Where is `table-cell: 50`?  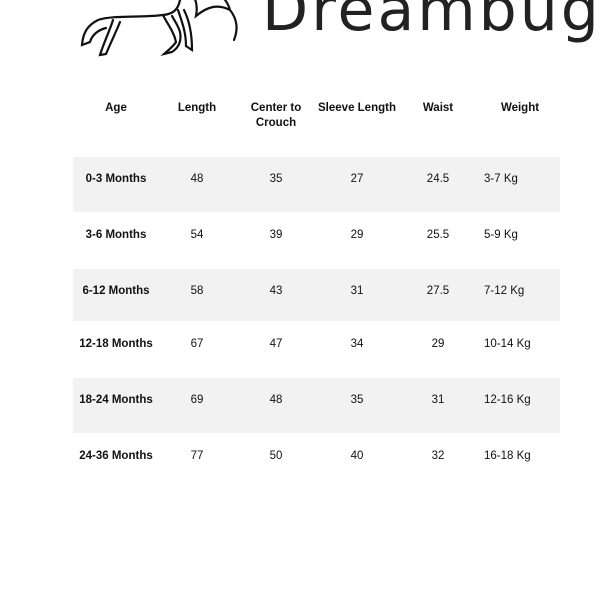
table-cell: 50 is located at coordinates (276, 456).